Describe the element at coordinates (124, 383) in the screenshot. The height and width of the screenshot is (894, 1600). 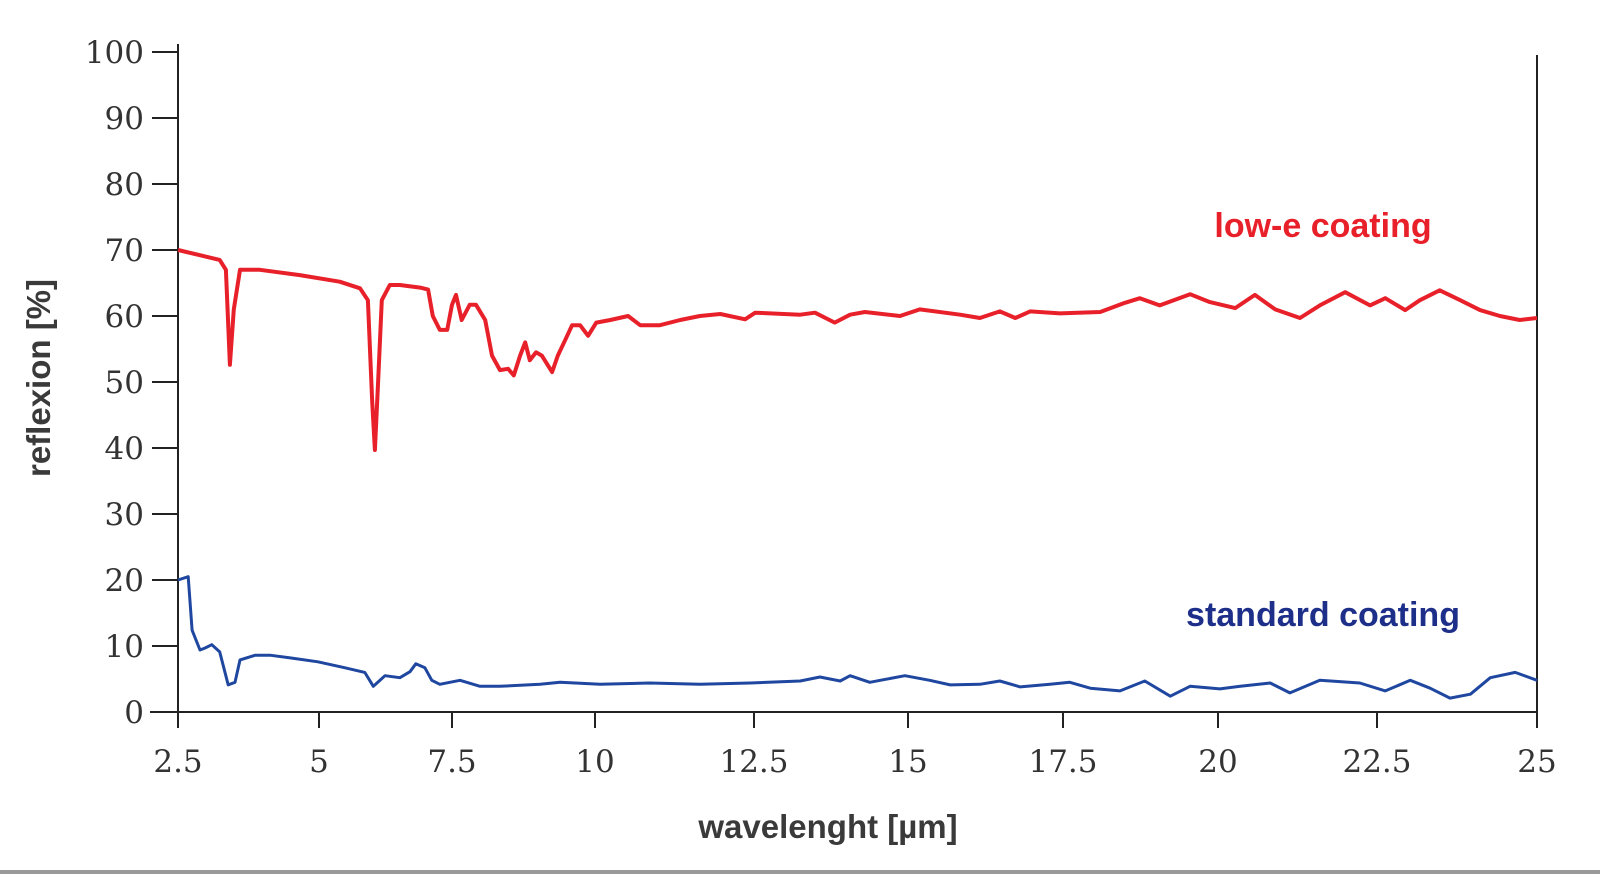
I see `y-tick-label: 50` at that location.